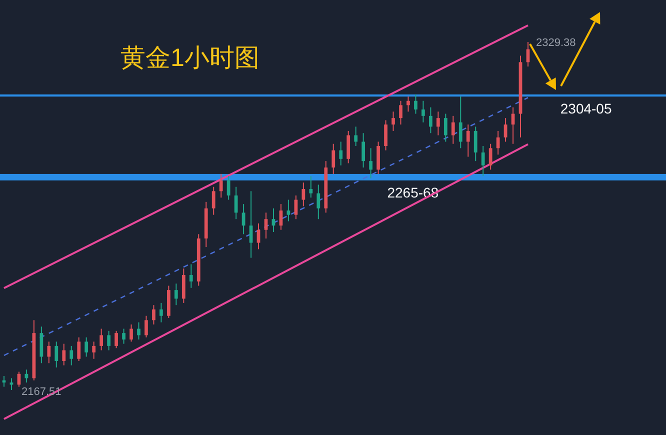 The height and width of the screenshot is (435, 666). Describe the element at coordinates (190, 58) in the screenshot. I see `title: 黄金1小时图` at that location.